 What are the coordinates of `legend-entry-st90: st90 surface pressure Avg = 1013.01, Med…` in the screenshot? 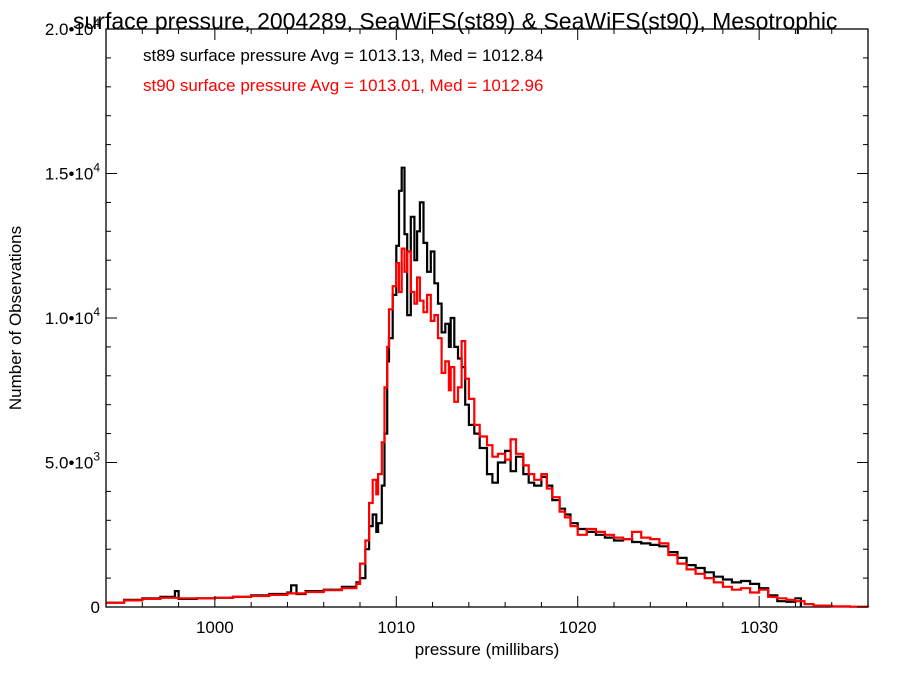 It's located at (343, 85).